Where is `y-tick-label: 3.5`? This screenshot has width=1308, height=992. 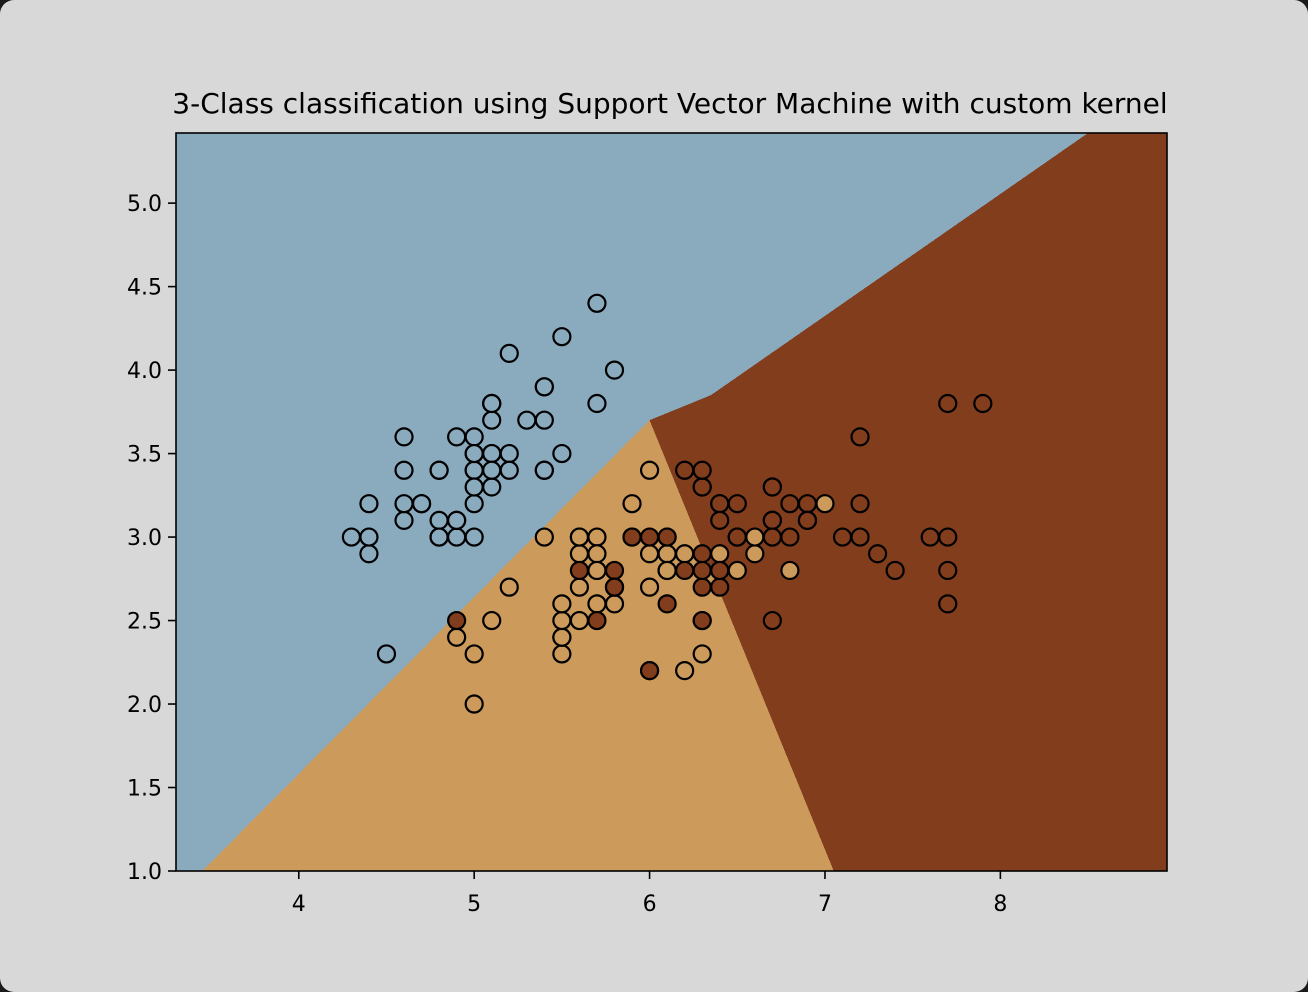 y-tick-label: 3.5 is located at coordinates (144, 455).